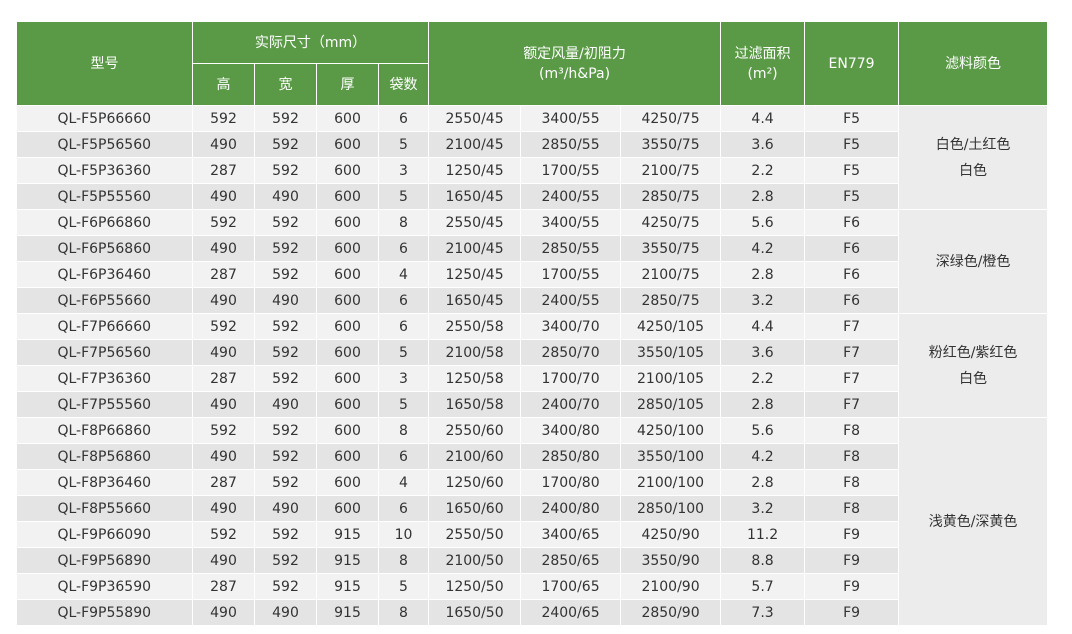 The width and height of the screenshot is (1072, 634). Describe the element at coordinates (475, 560) in the screenshot. I see `airflow-1-cell: 2100/50` at that location.